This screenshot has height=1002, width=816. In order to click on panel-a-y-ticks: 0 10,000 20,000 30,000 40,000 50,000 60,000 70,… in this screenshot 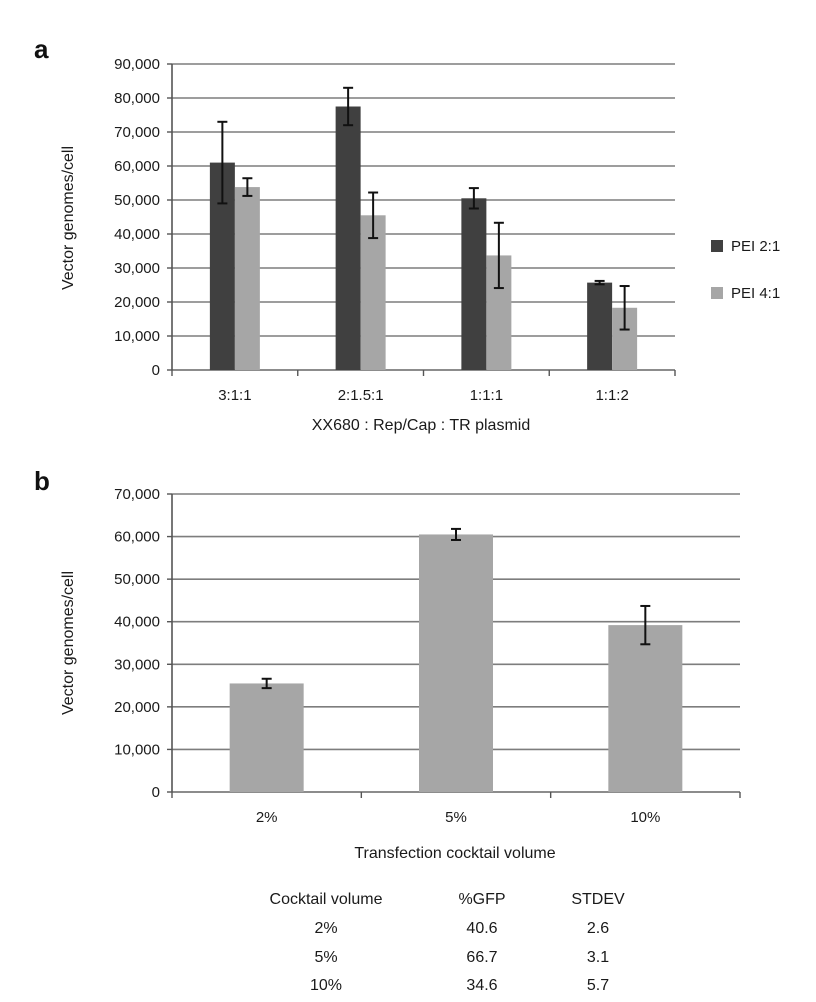, I will do `click(143, 217)`.